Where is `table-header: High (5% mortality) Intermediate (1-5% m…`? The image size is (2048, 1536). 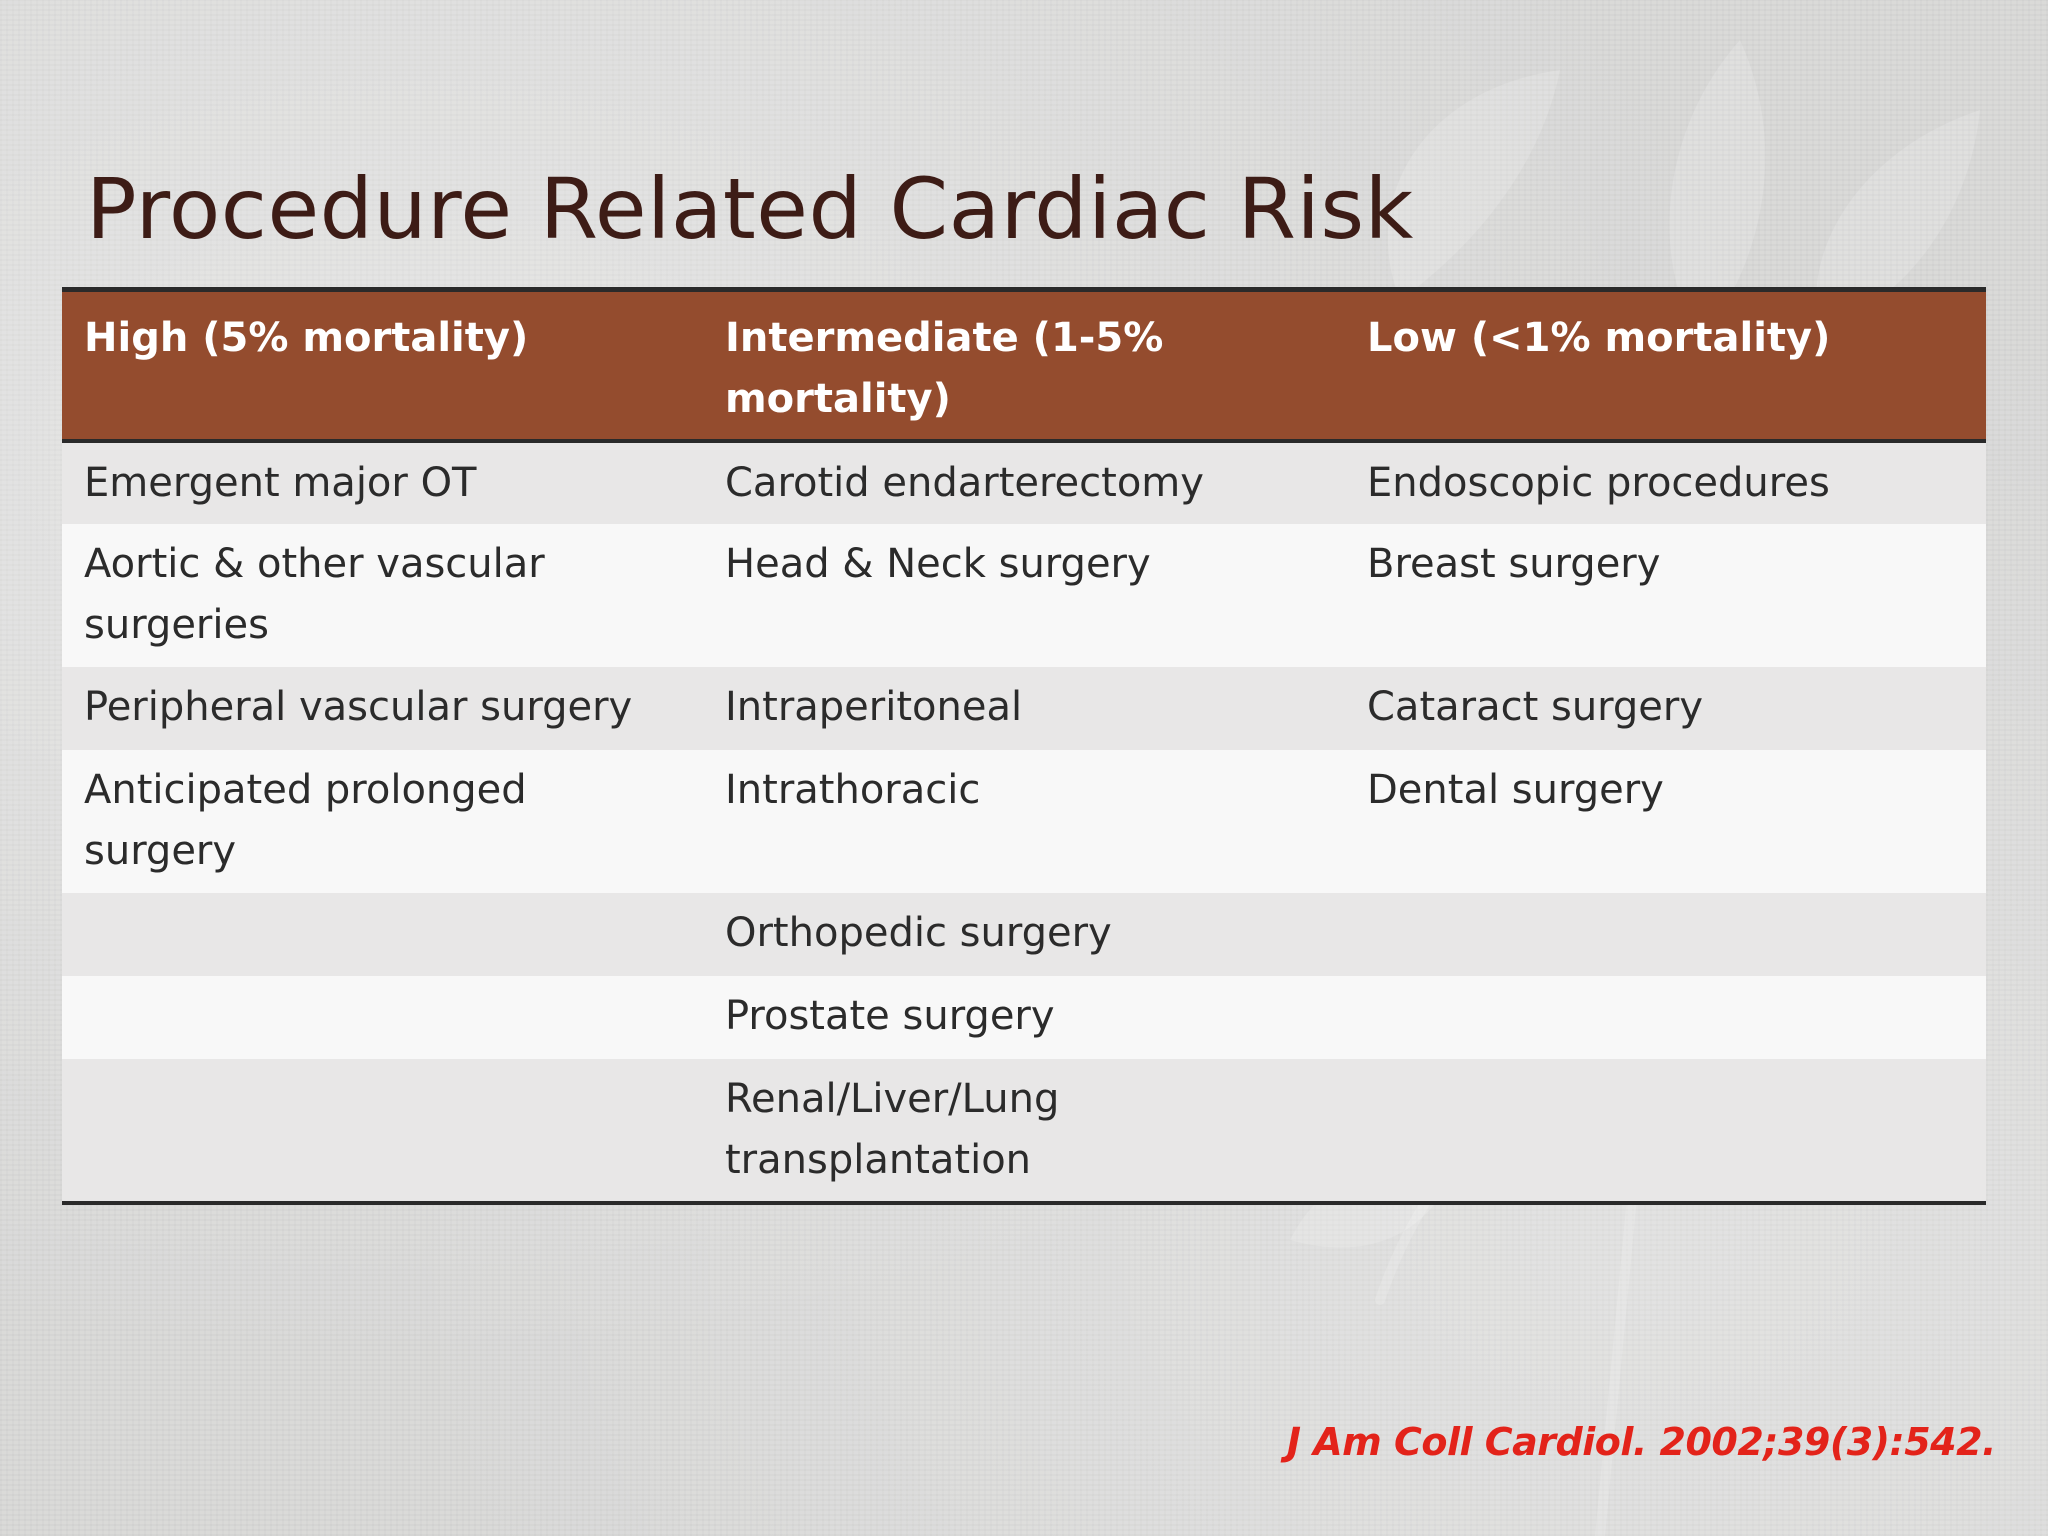 table-header: High (5% mortality) Intermediate (1-5% m… is located at coordinates (1024, 365).